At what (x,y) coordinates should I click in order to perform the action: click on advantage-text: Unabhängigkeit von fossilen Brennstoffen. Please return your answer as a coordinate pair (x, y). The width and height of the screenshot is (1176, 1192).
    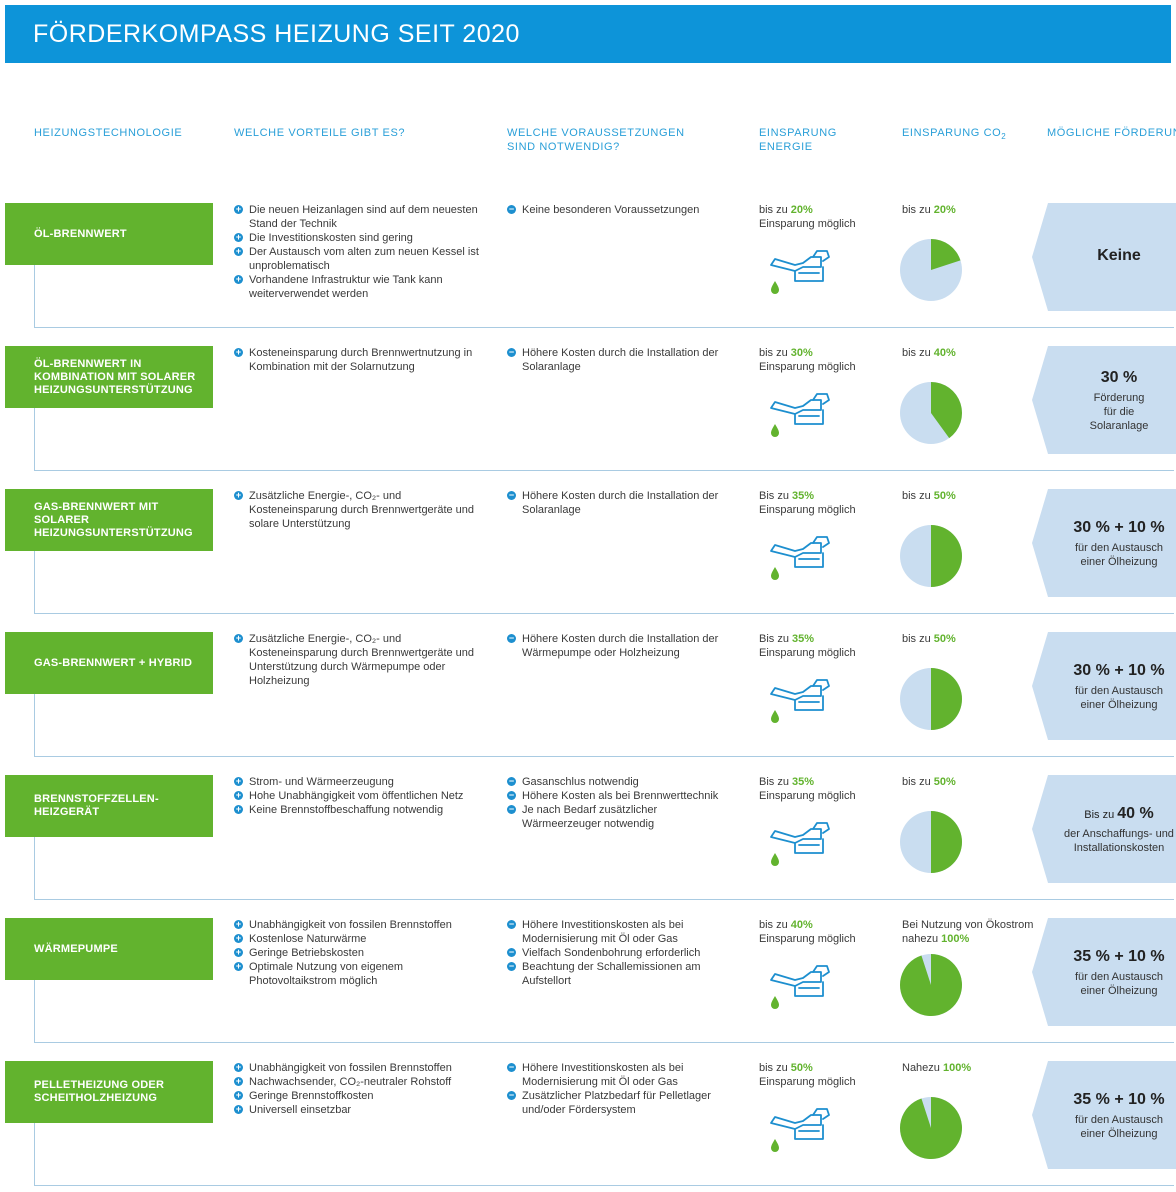
    Looking at the image, I should click on (350, 925).